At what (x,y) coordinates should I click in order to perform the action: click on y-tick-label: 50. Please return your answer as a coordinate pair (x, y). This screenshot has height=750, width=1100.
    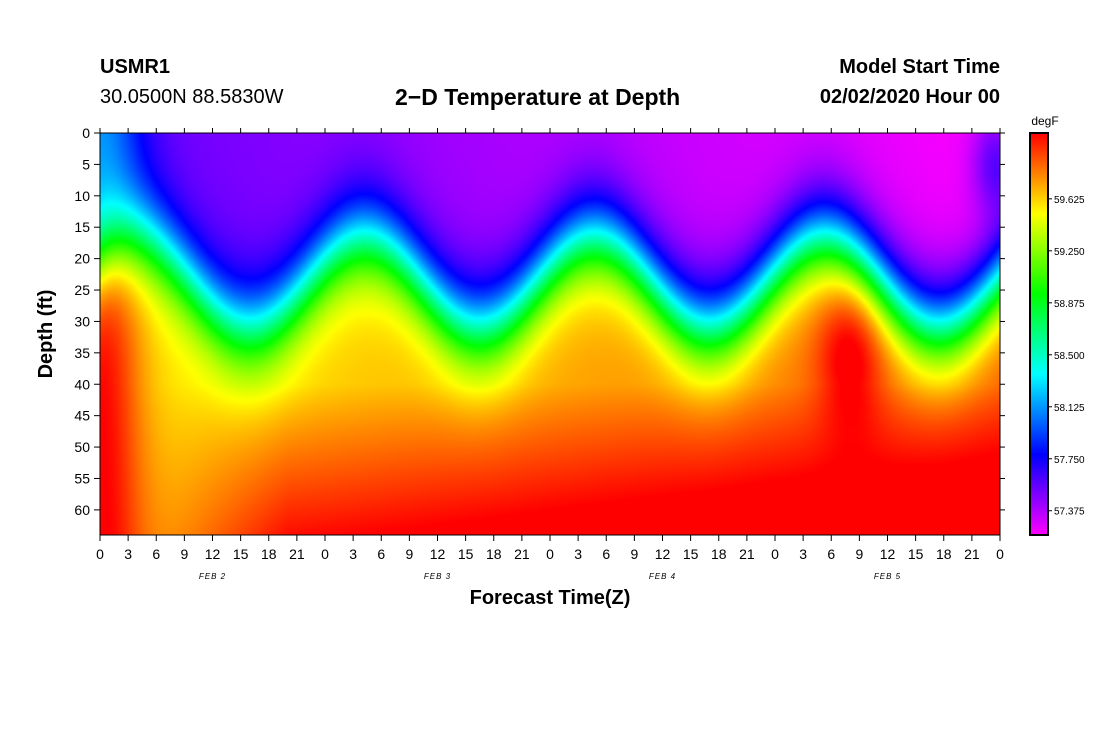
    Looking at the image, I should click on (82, 447).